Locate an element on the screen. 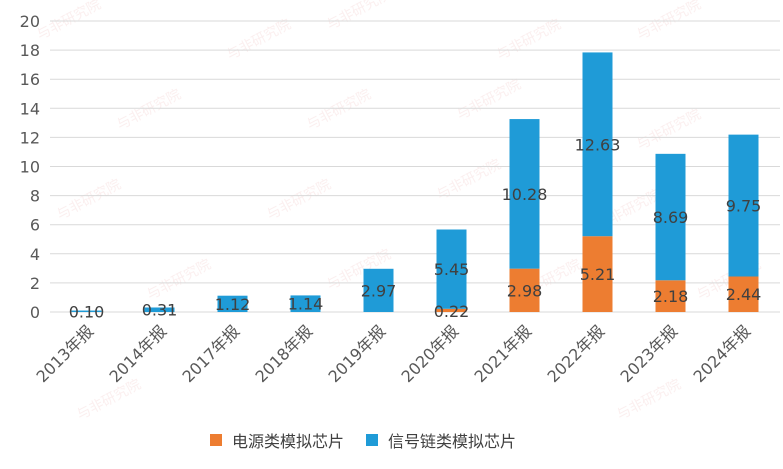  y-tick-label: 0 is located at coordinates (35, 312).